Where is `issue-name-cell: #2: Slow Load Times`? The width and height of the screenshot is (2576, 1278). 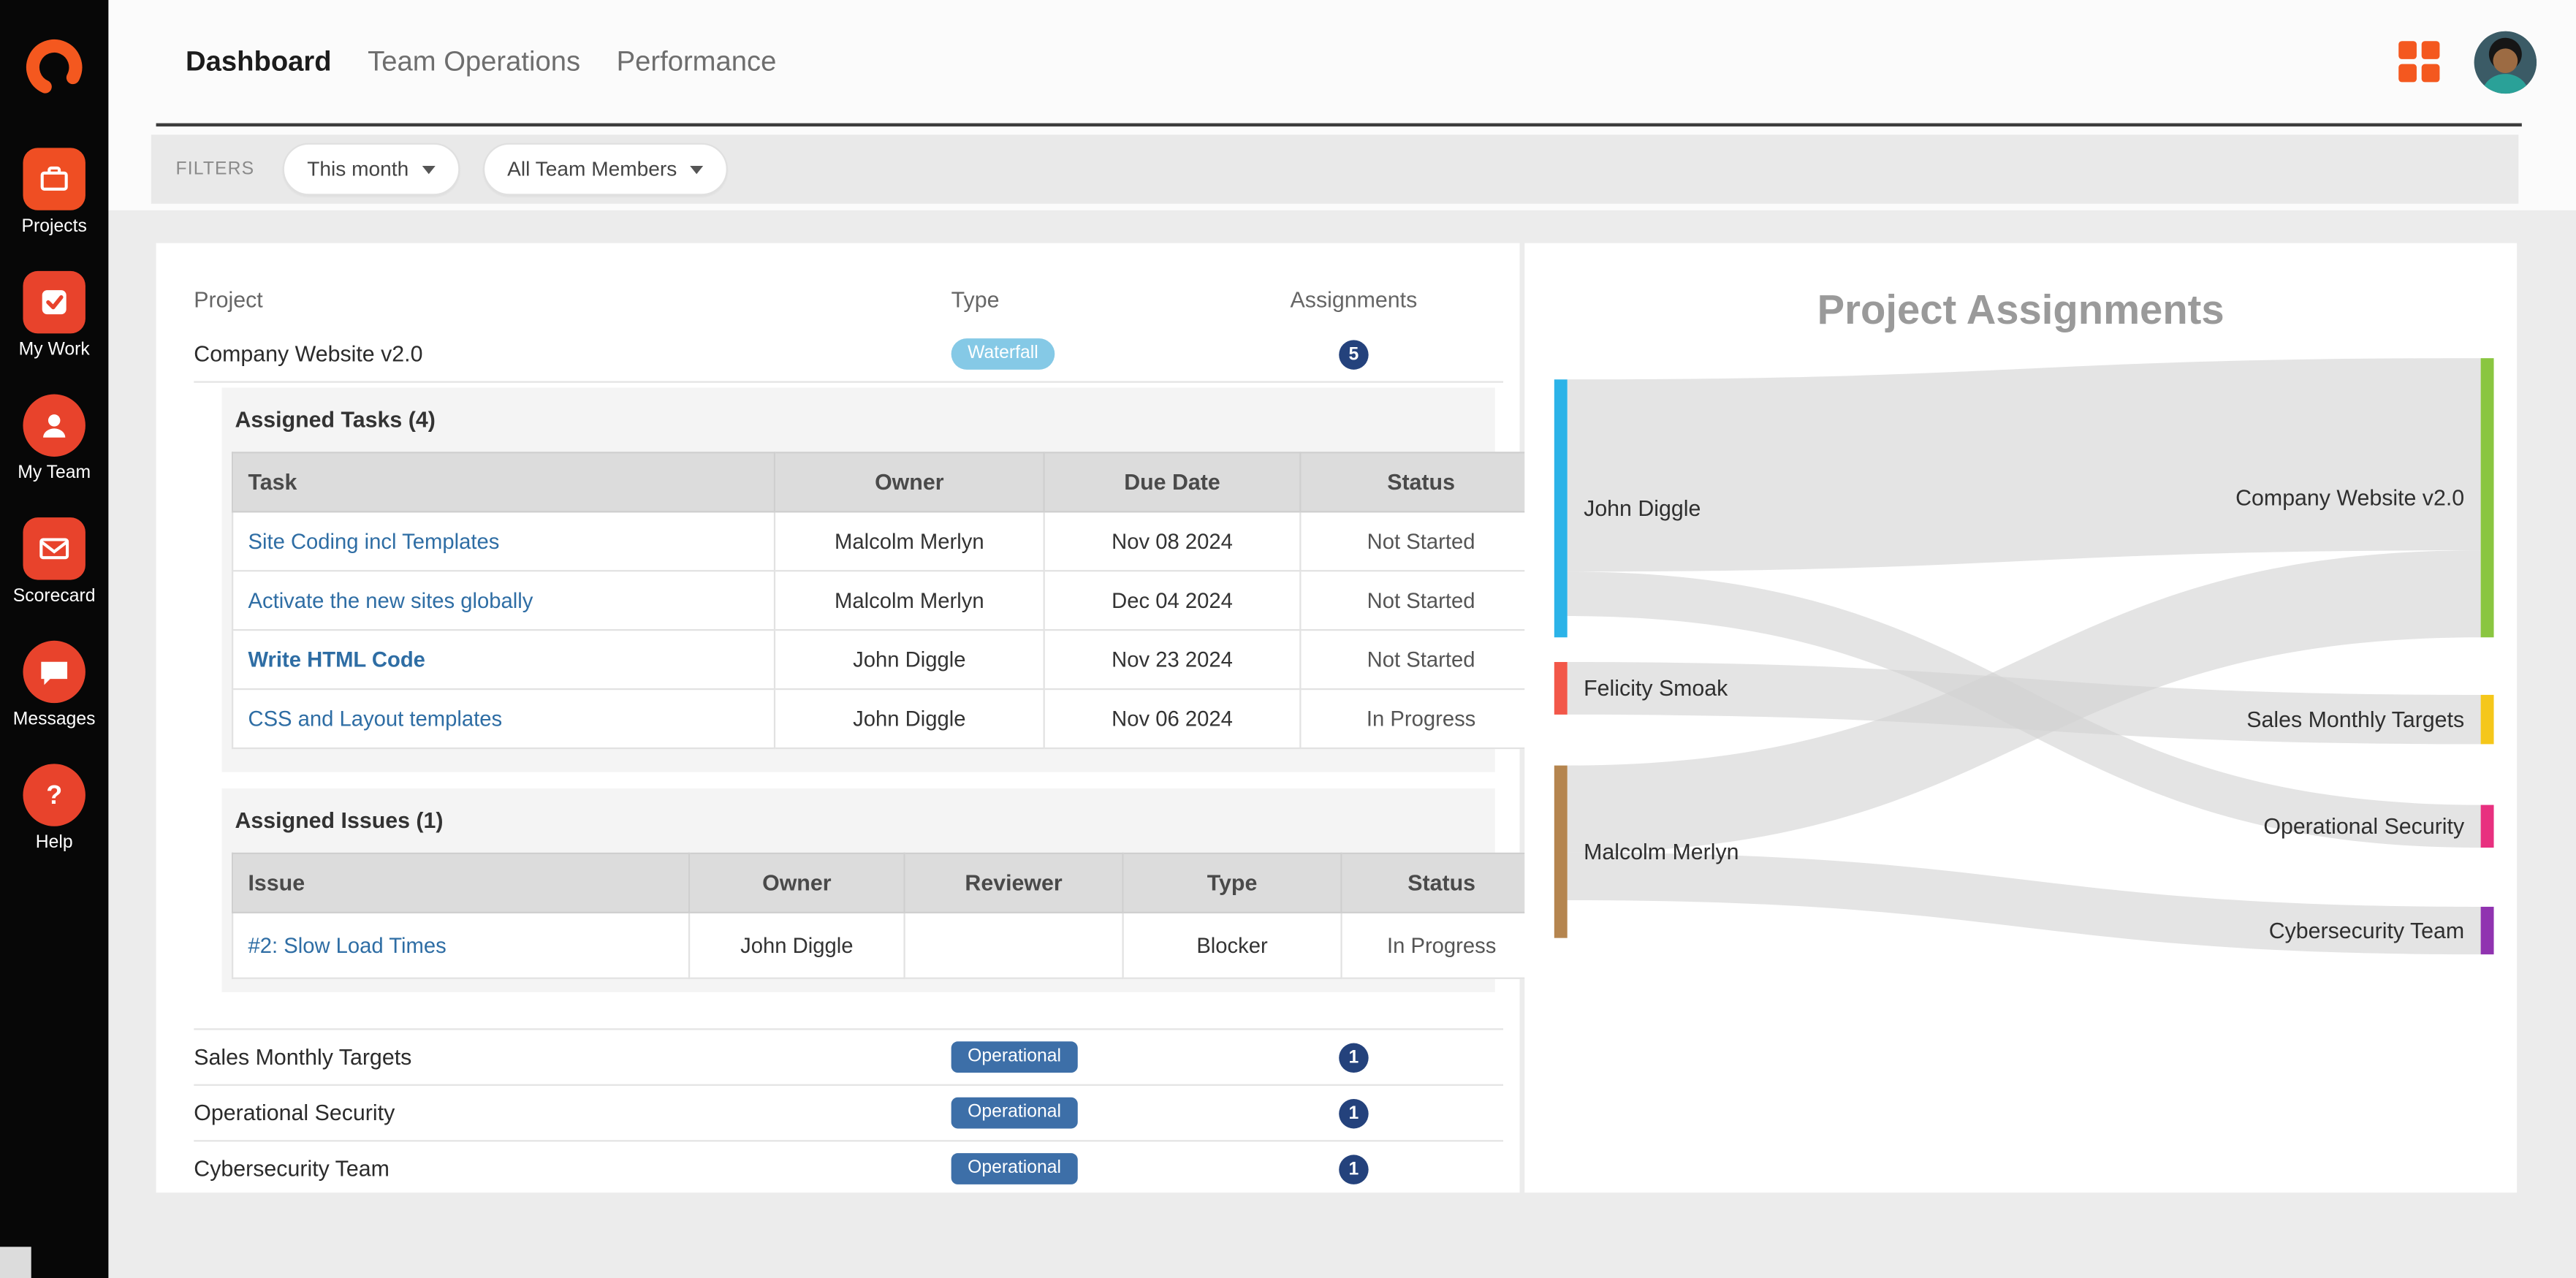 issue-name-cell: #2: Slow Load Times is located at coordinates (461, 945).